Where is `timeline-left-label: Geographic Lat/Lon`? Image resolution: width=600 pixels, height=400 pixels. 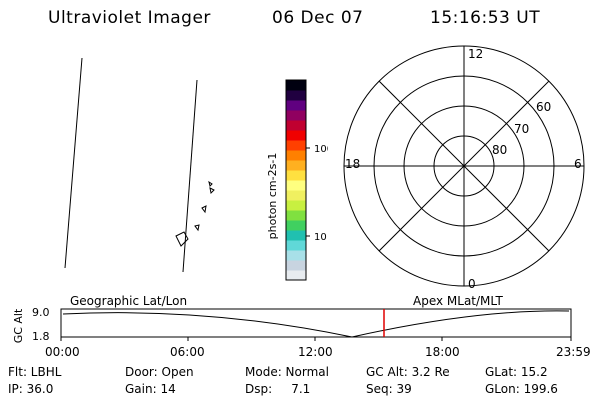 timeline-left-label: Geographic Lat/Lon is located at coordinates (129, 301).